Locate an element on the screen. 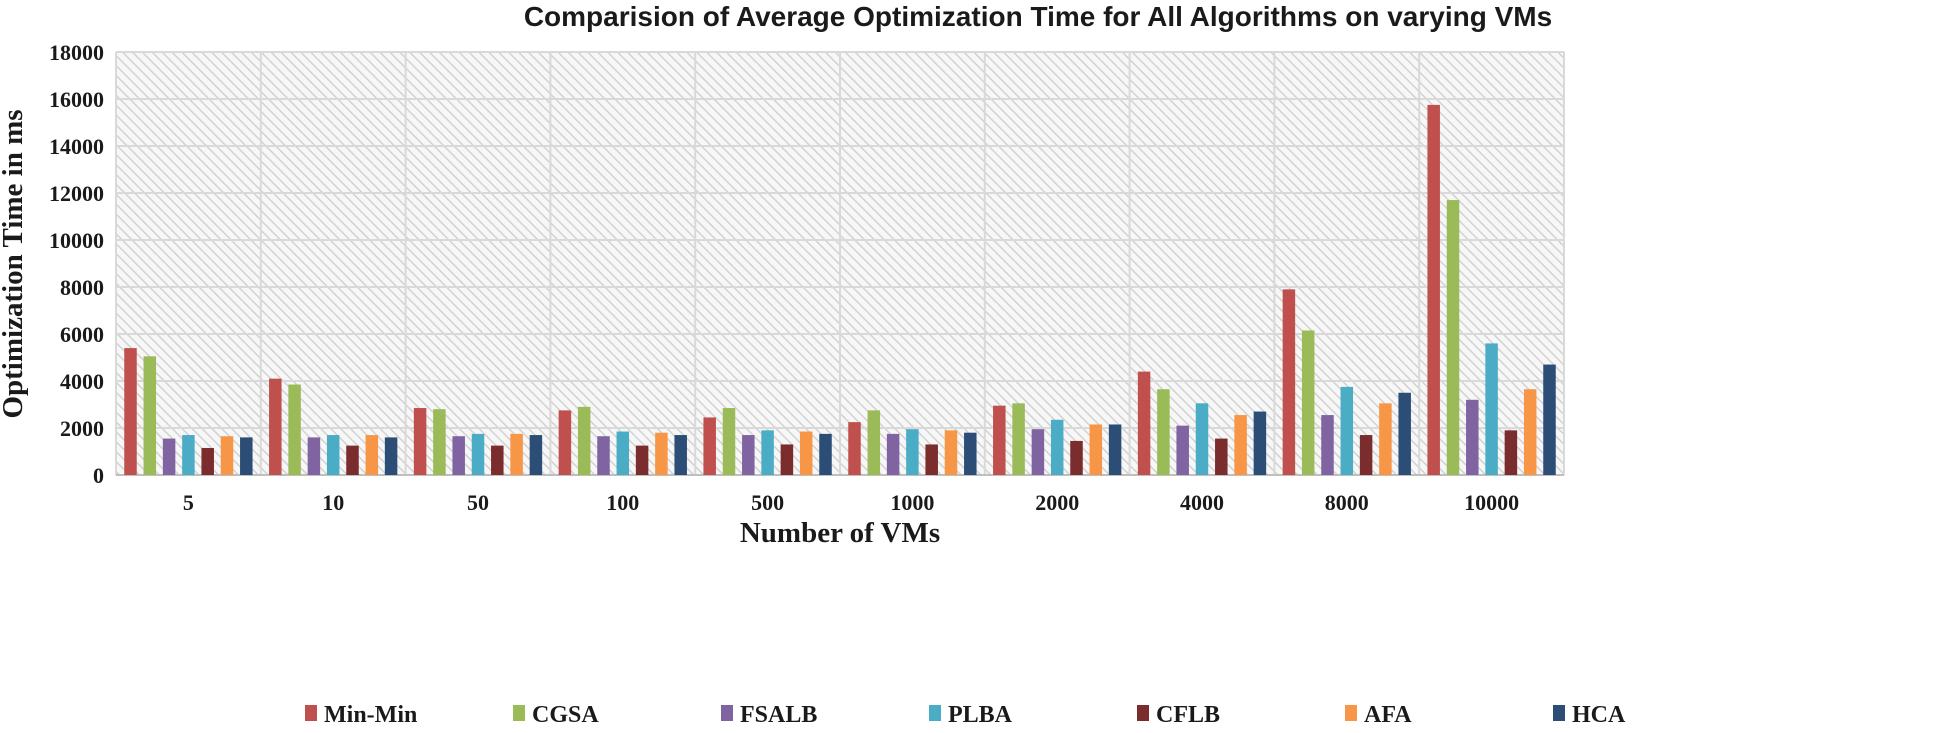  y-tick-label: 0 is located at coordinates (98, 475).